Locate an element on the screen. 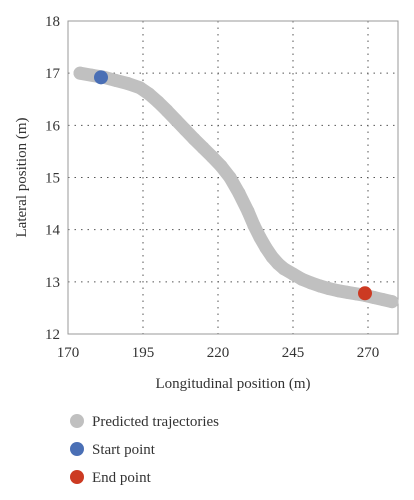 This screenshot has width=414, height=500. start-point-marker is located at coordinates (101, 77).